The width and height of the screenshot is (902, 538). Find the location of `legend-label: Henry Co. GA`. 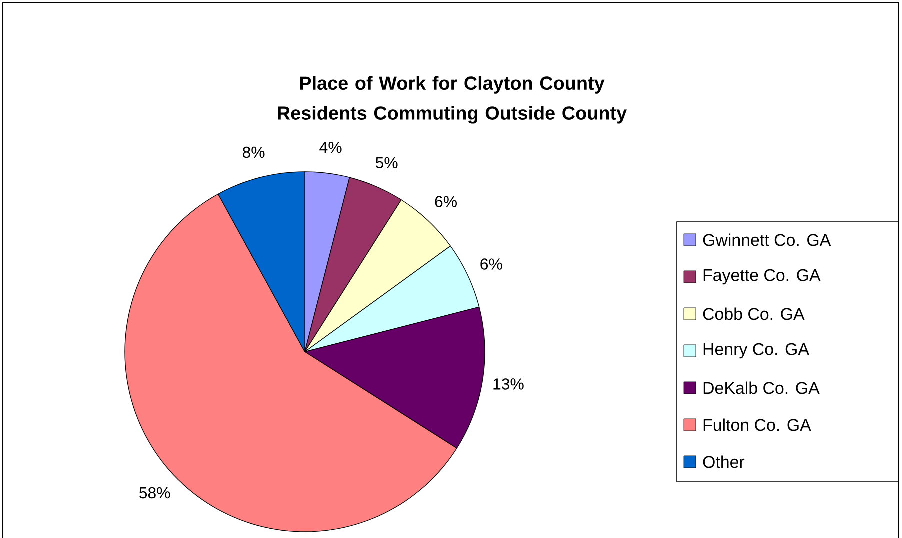

legend-label: Henry Co. GA is located at coordinates (757, 350).